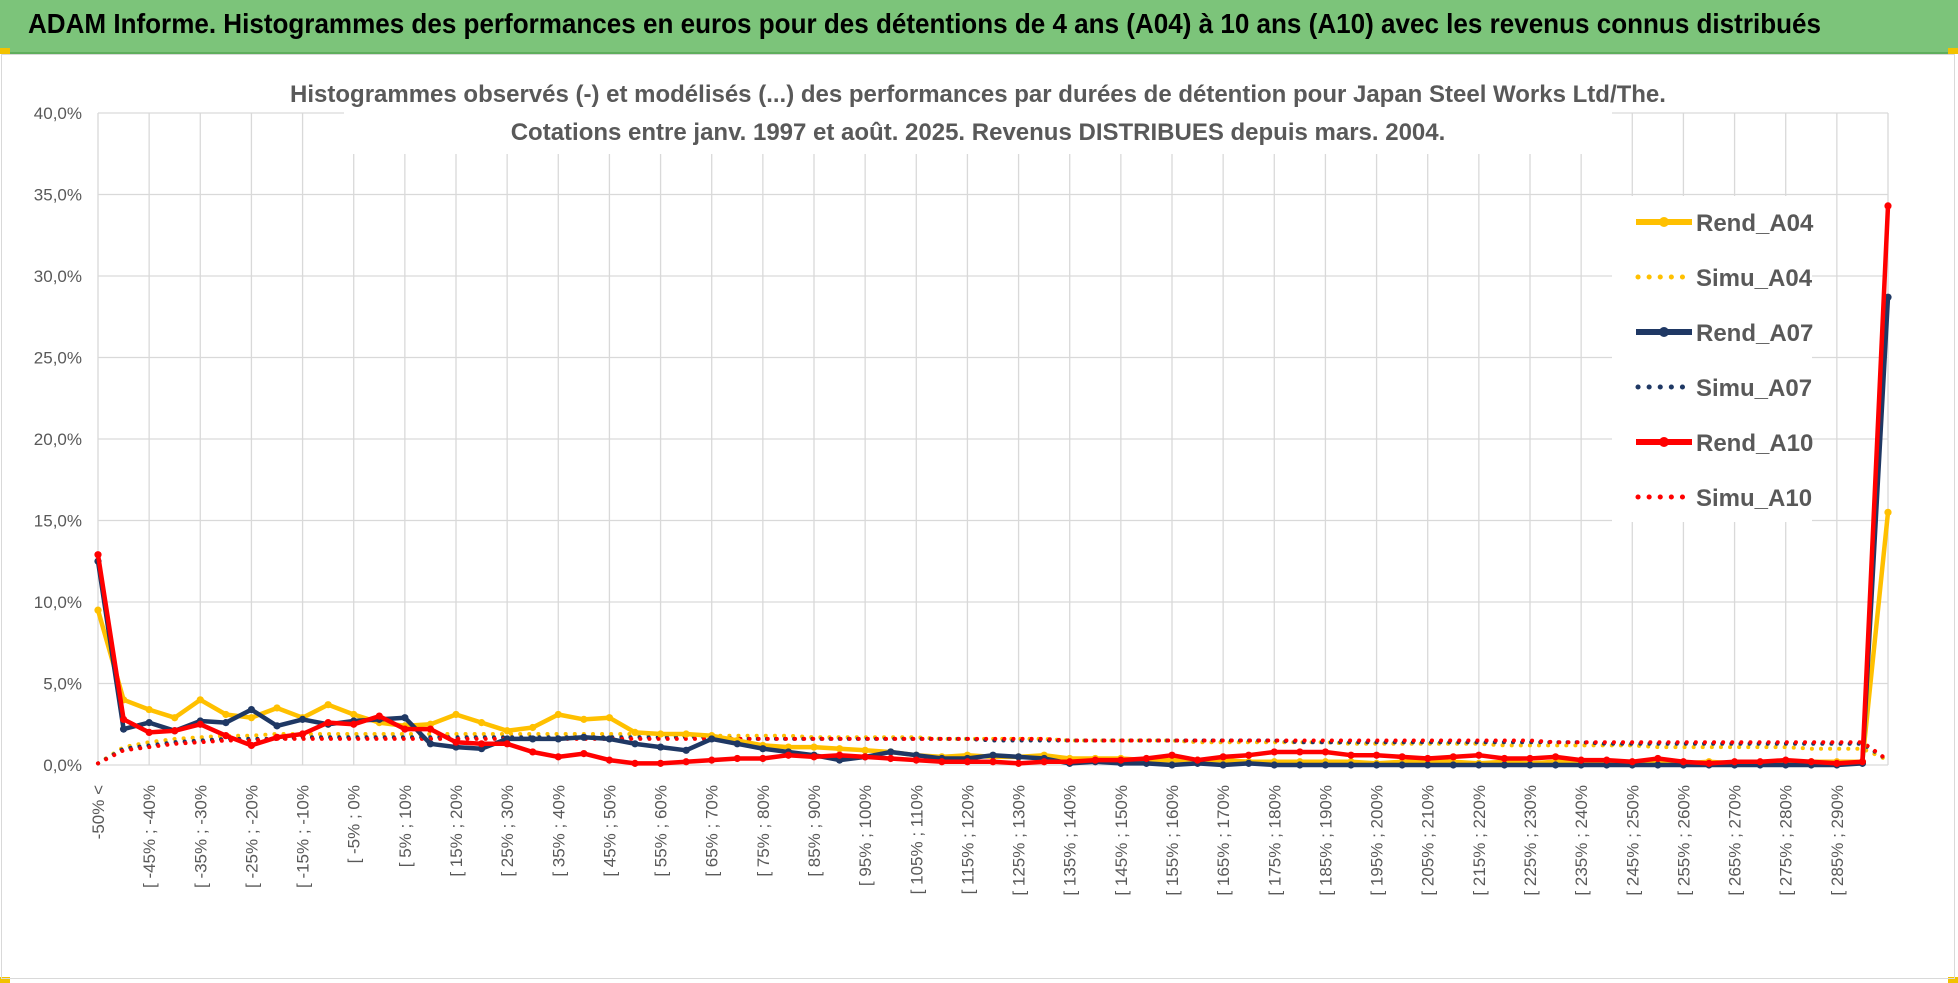 Image resolution: width=1958 pixels, height=983 pixels. Describe the element at coordinates (1754, 333) in the screenshot. I see `legend-label: Rend_A07` at that location.